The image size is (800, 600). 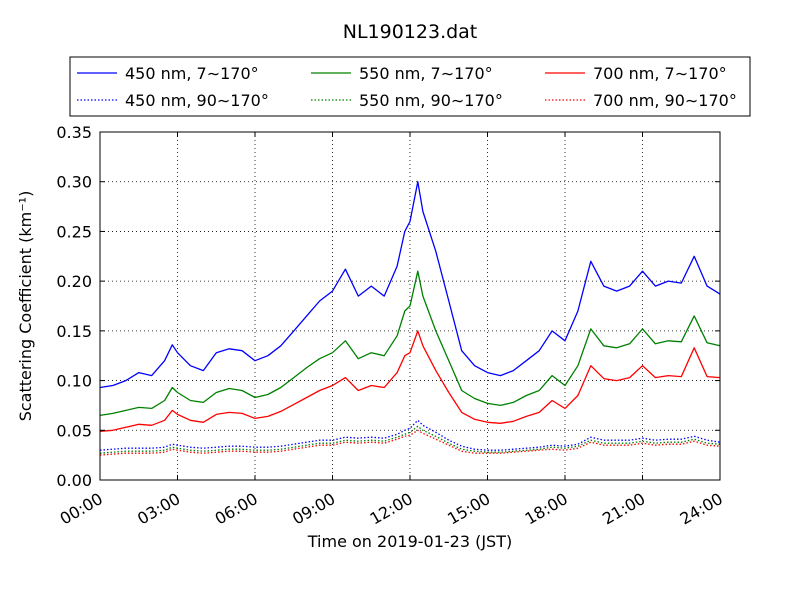 What do you see at coordinates (426, 73) in the screenshot?
I see `legend-label: 550 nm, 7∼170°` at bounding box center [426, 73].